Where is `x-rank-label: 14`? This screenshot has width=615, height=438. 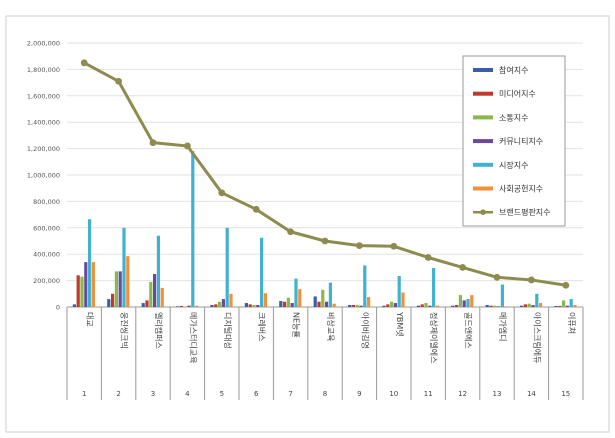
x-rank-label: 14 is located at coordinates (531, 394).